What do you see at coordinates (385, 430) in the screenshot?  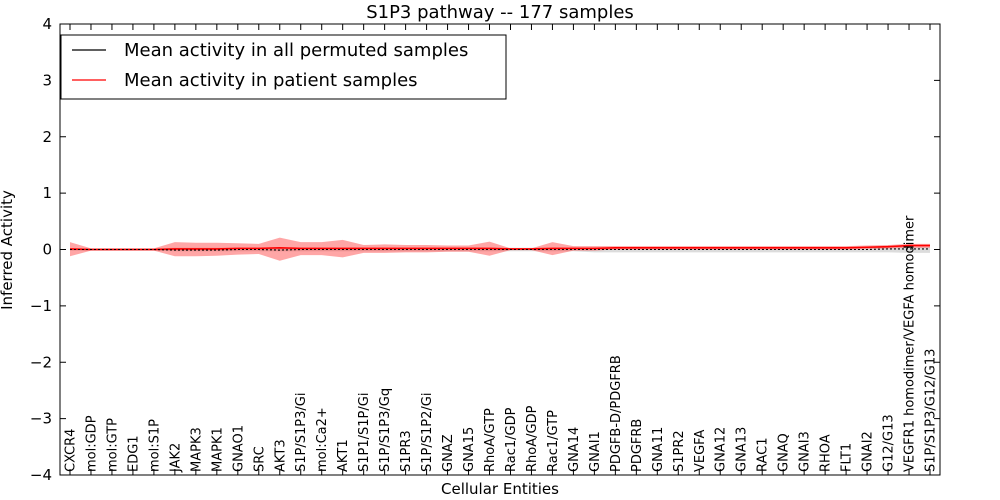 I see `x-tick-label: S1P/S1P3/Gq` at bounding box center [385, 430].